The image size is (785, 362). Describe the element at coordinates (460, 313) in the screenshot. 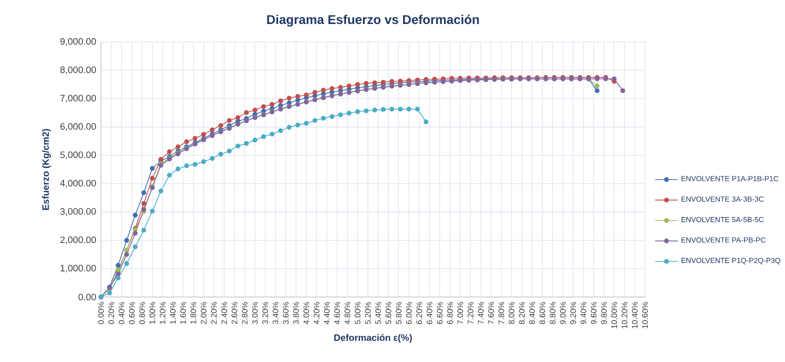

I see `x-tick-label: 7.00%` at that location.